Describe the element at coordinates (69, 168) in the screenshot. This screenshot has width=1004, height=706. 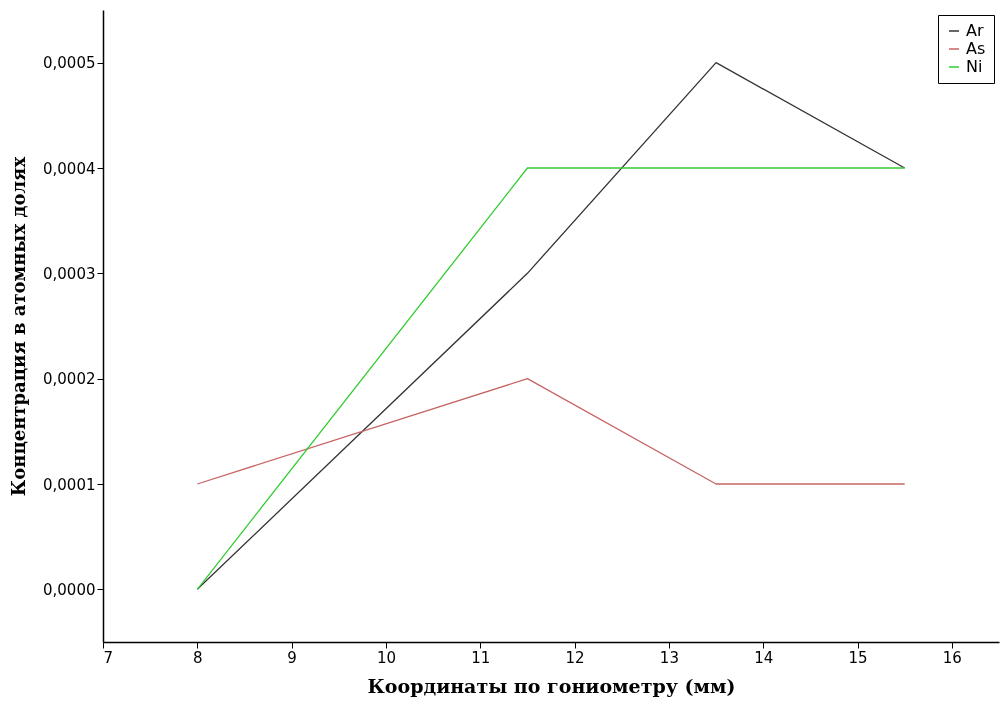
I see `y-tick-label: 0,0004` at that location.